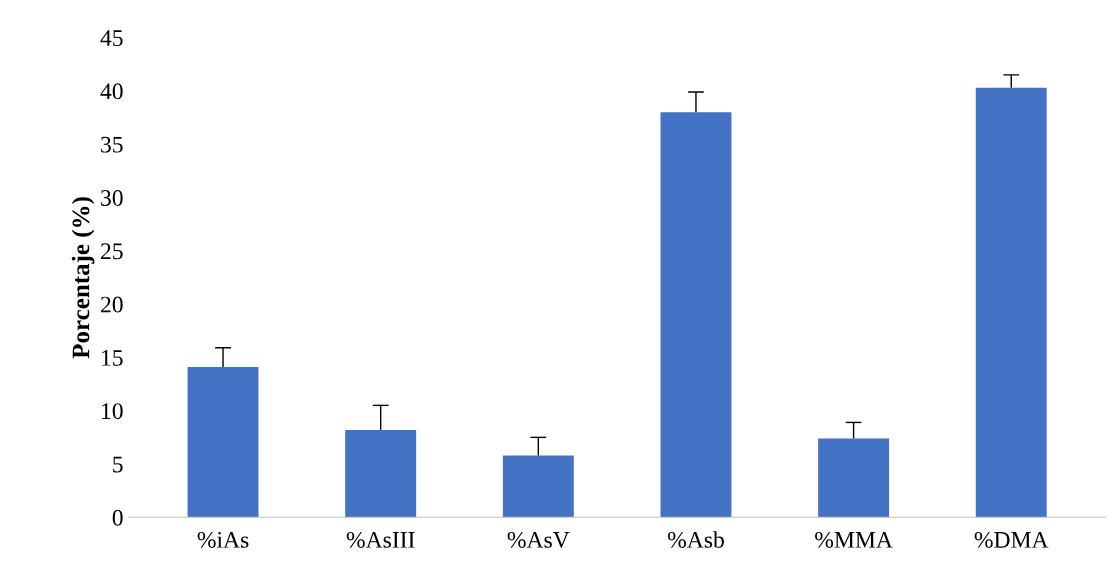  I want to click on y-tick-label: 35, so click(112, 144).